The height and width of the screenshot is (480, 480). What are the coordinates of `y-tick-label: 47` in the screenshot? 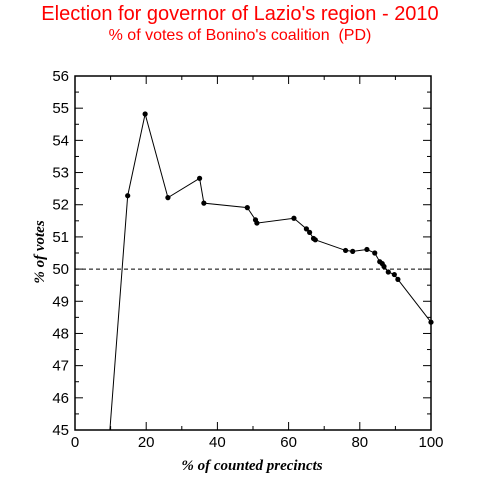 It's located at (60, 366).